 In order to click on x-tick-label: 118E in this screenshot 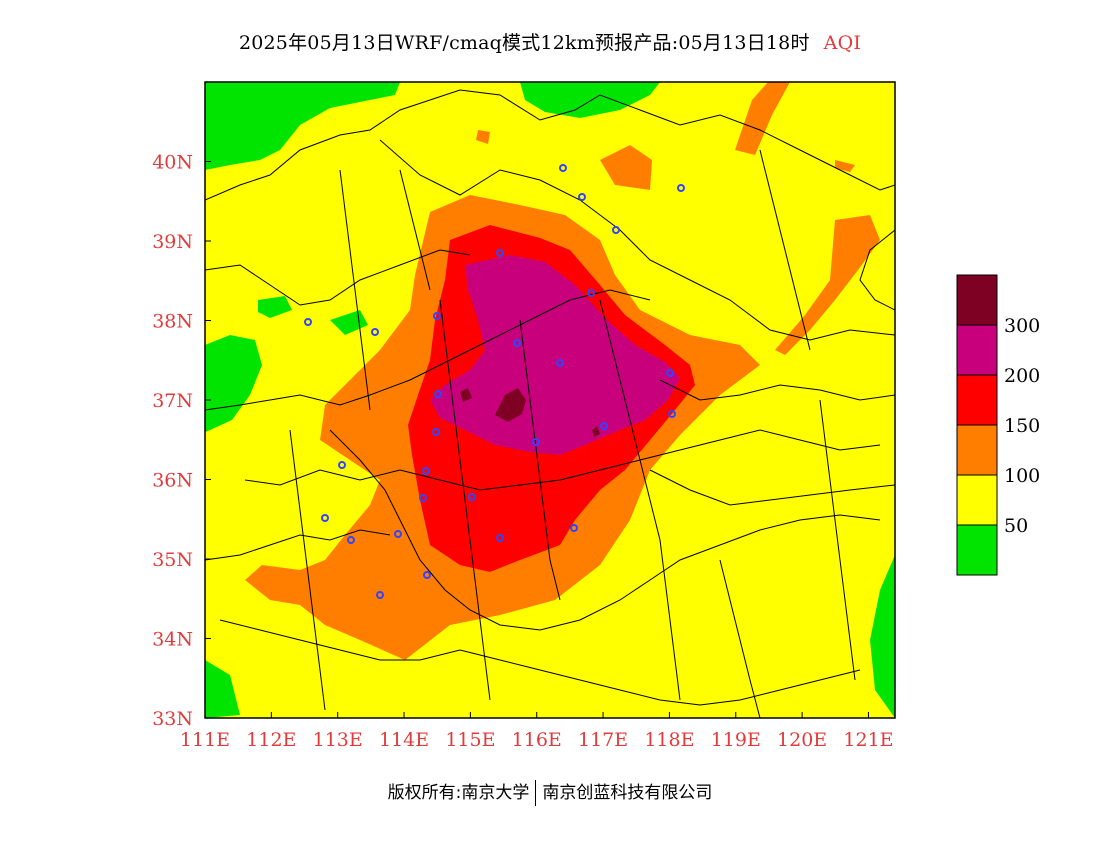, I will do `click(669, 740)`.